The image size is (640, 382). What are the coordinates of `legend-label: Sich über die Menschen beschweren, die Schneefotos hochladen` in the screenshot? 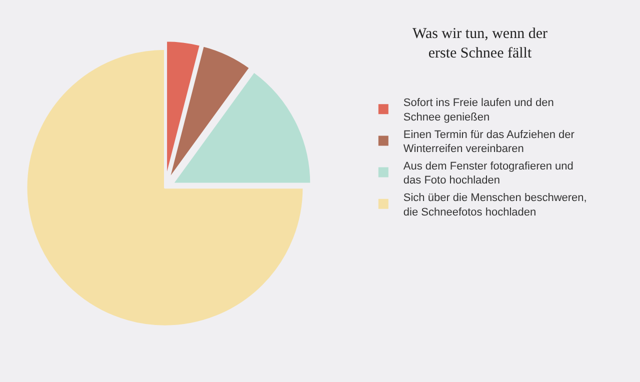 It's located at (495, 205).